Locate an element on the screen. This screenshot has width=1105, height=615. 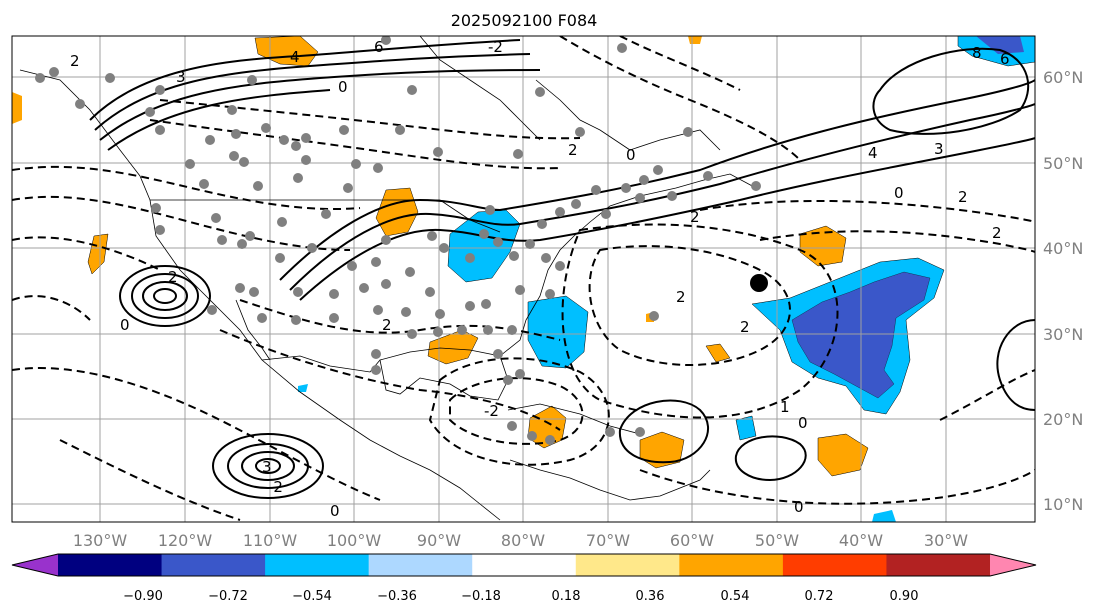
colorbar-extend-max is located at coordinates (1013, 565).